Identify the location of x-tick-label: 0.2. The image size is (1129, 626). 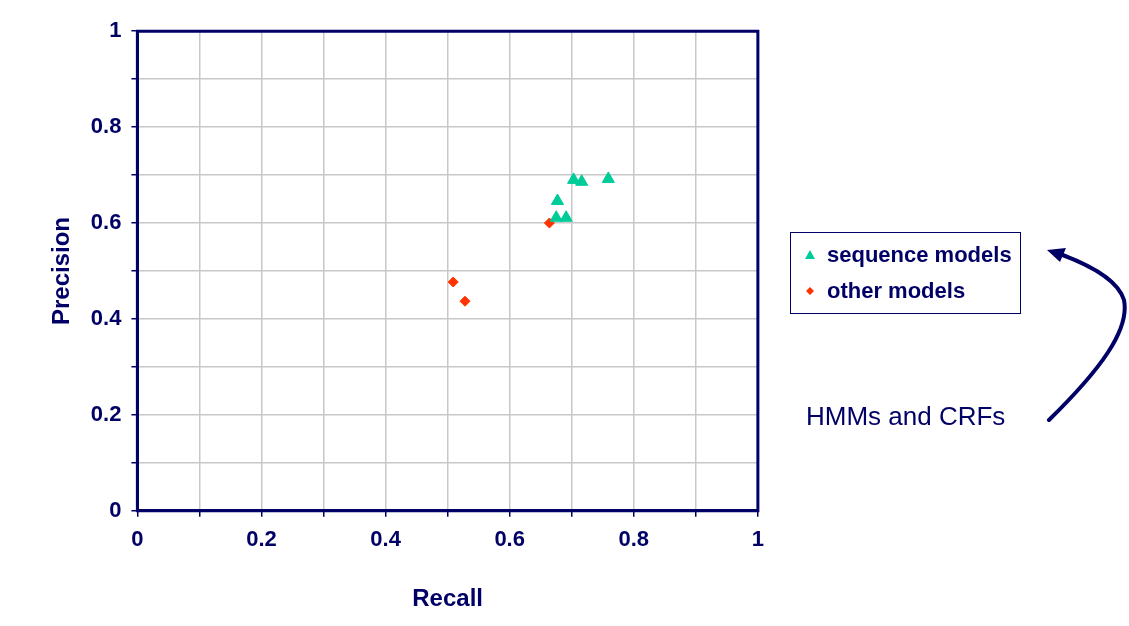
(261, 539).